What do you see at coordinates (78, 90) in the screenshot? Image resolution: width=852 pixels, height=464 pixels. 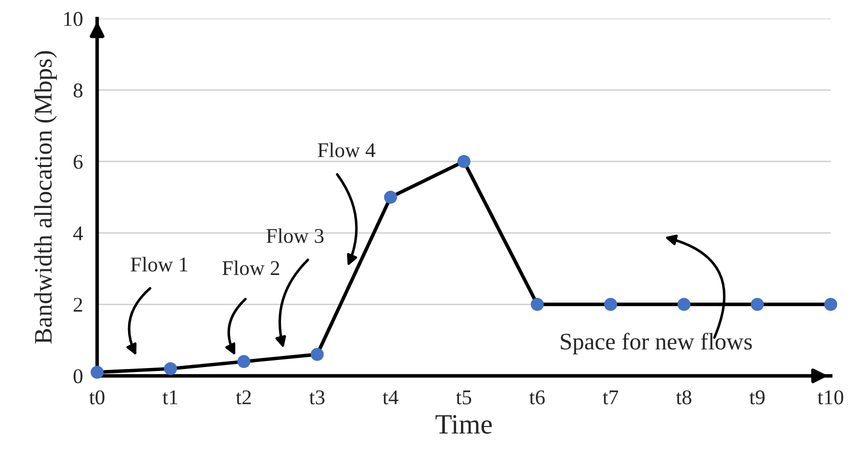 I see `y-tick-label: 8` at bounding box center [78, 90].